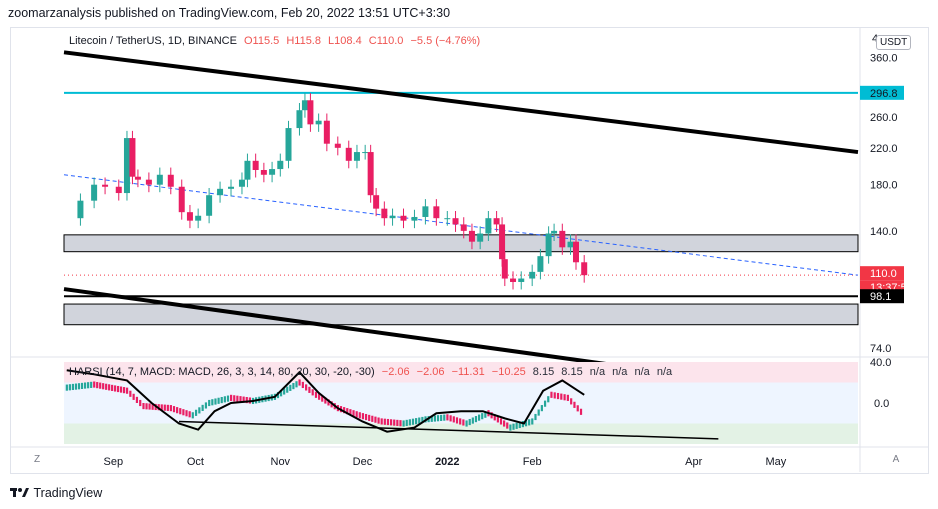 The image size is (938, 509). What do you see at coordinates (875, 39) in the screenshot?
I see `price-tick-partial: 4` at bounding box center [875, 39].